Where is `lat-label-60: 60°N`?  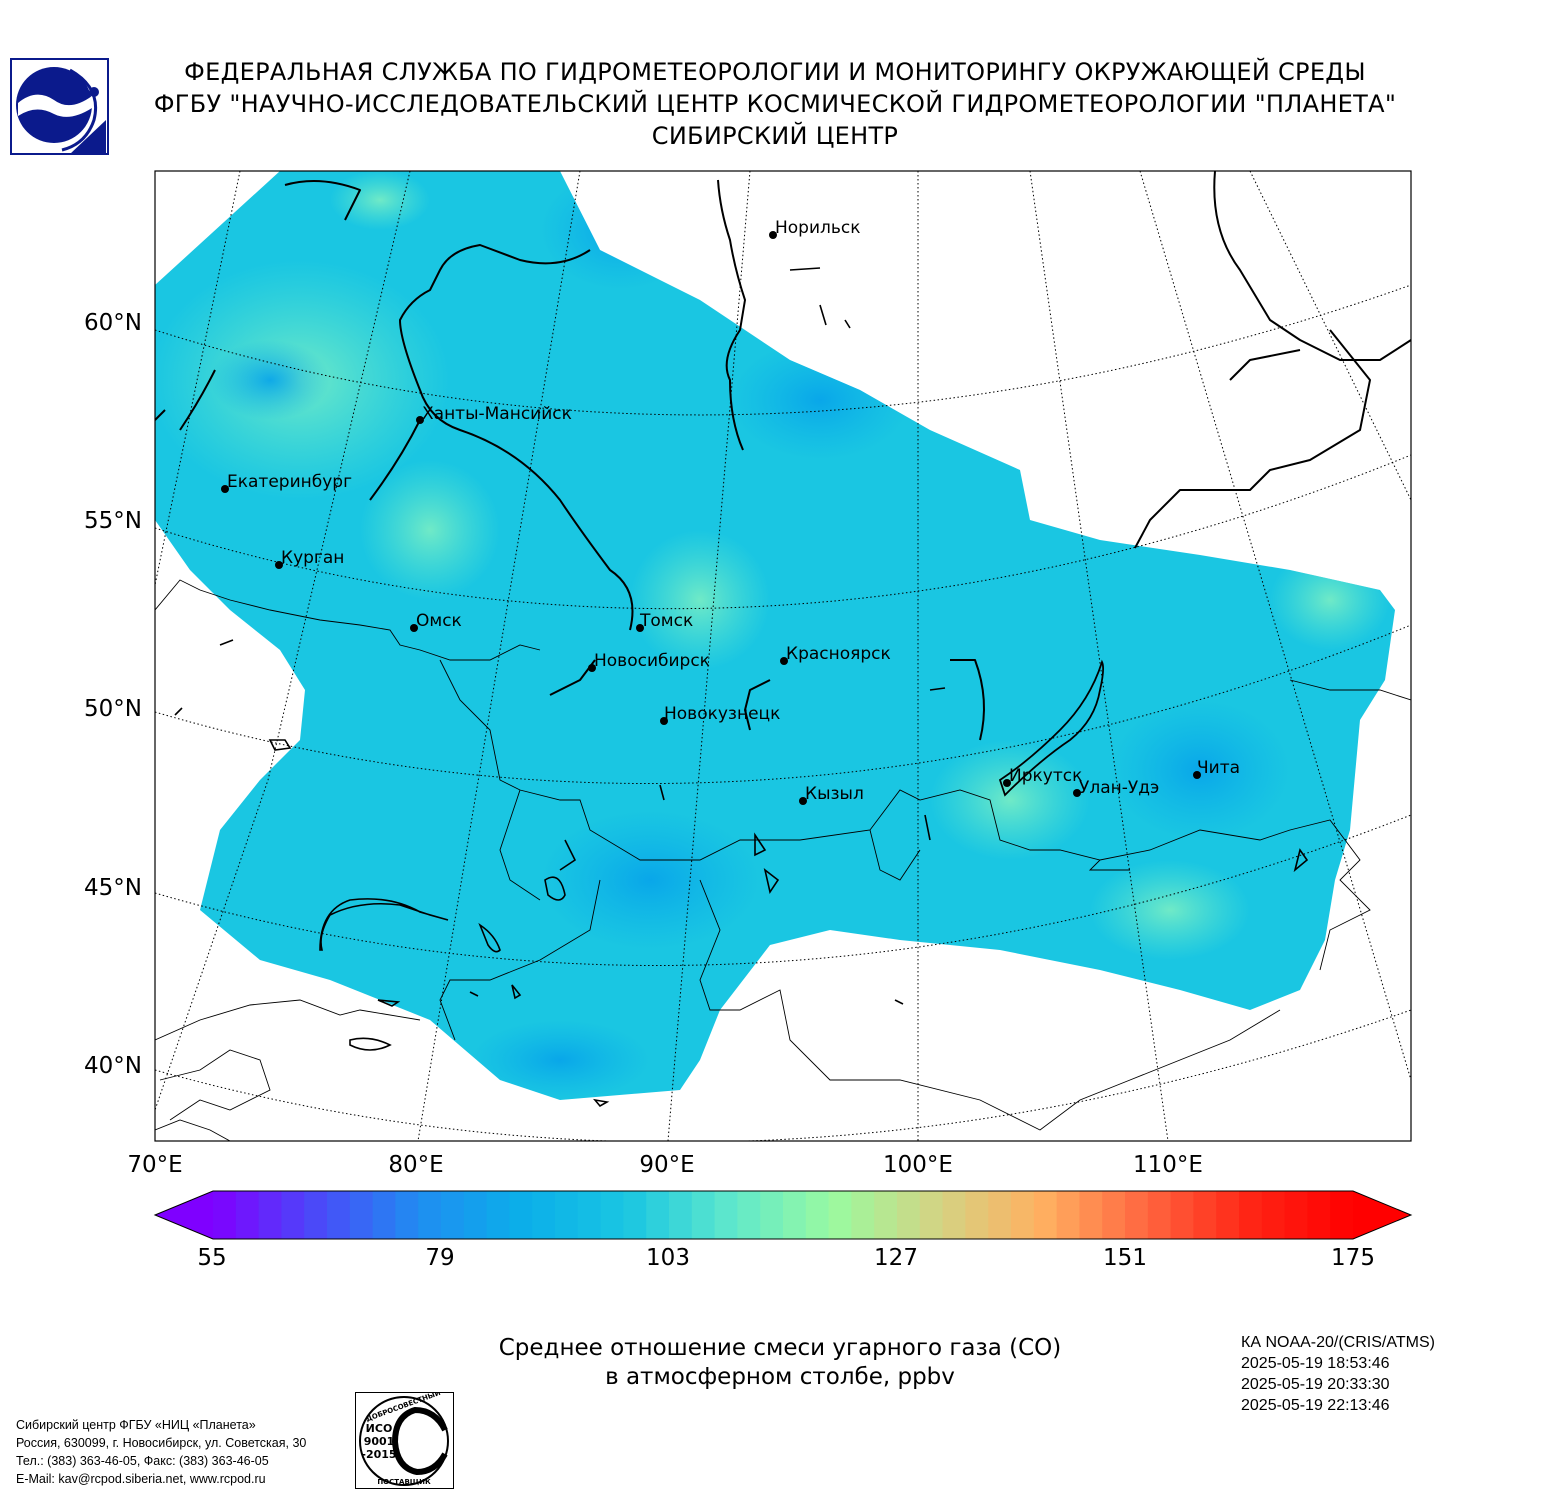 lat-label-60: 60°N is located at coordinates (113, 323).